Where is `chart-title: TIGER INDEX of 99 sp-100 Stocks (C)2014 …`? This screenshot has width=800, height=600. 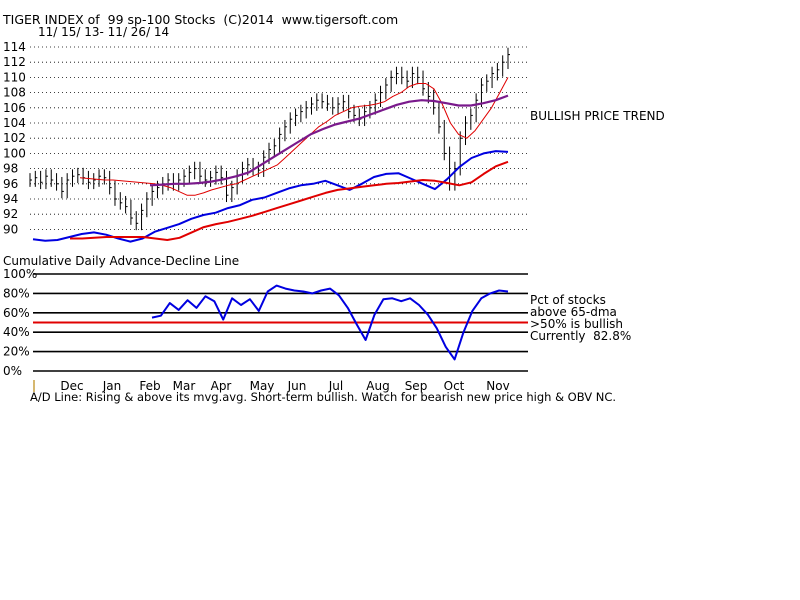
chart-title: TIGER INDEX of 99 sp-100 Stocks (C)2014 … is located at coordinates (201, 19).